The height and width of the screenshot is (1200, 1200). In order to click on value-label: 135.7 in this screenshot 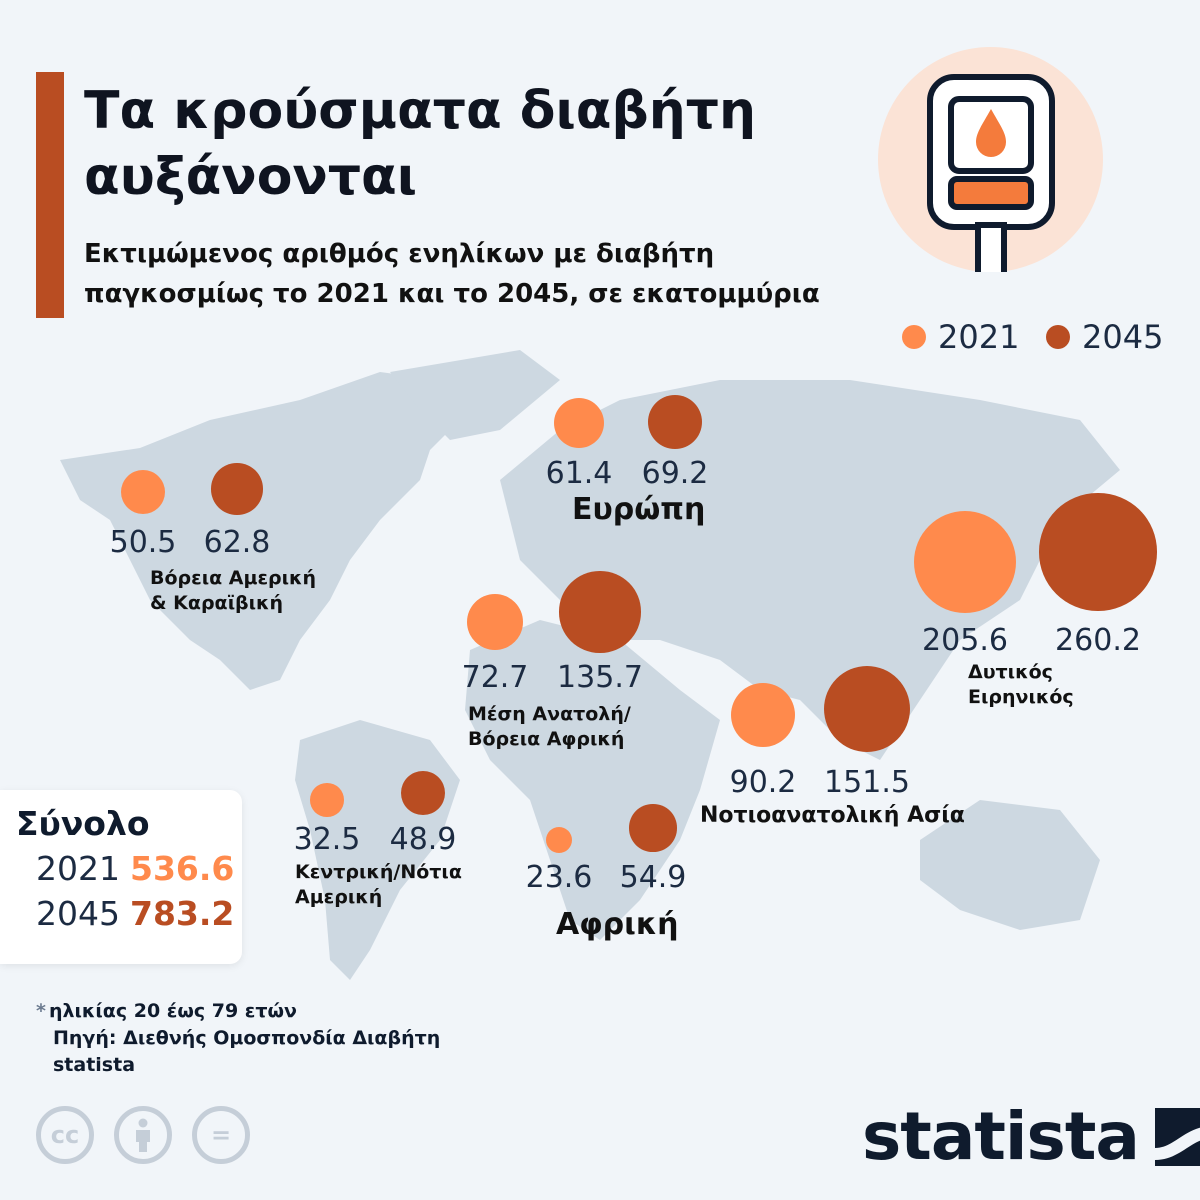, I will do `click(600, 677)`.